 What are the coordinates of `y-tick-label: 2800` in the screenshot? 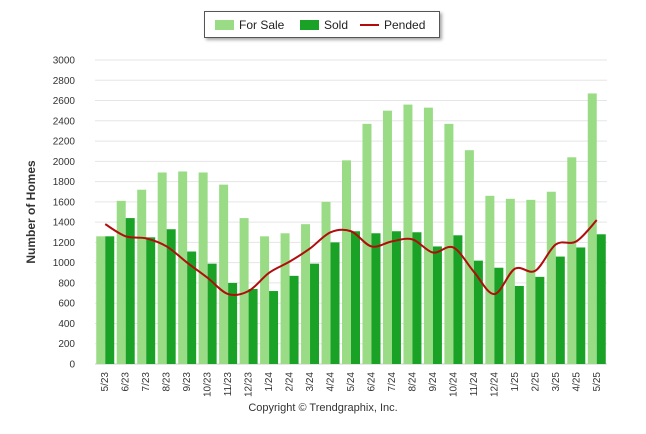 It's located at (64, 81).